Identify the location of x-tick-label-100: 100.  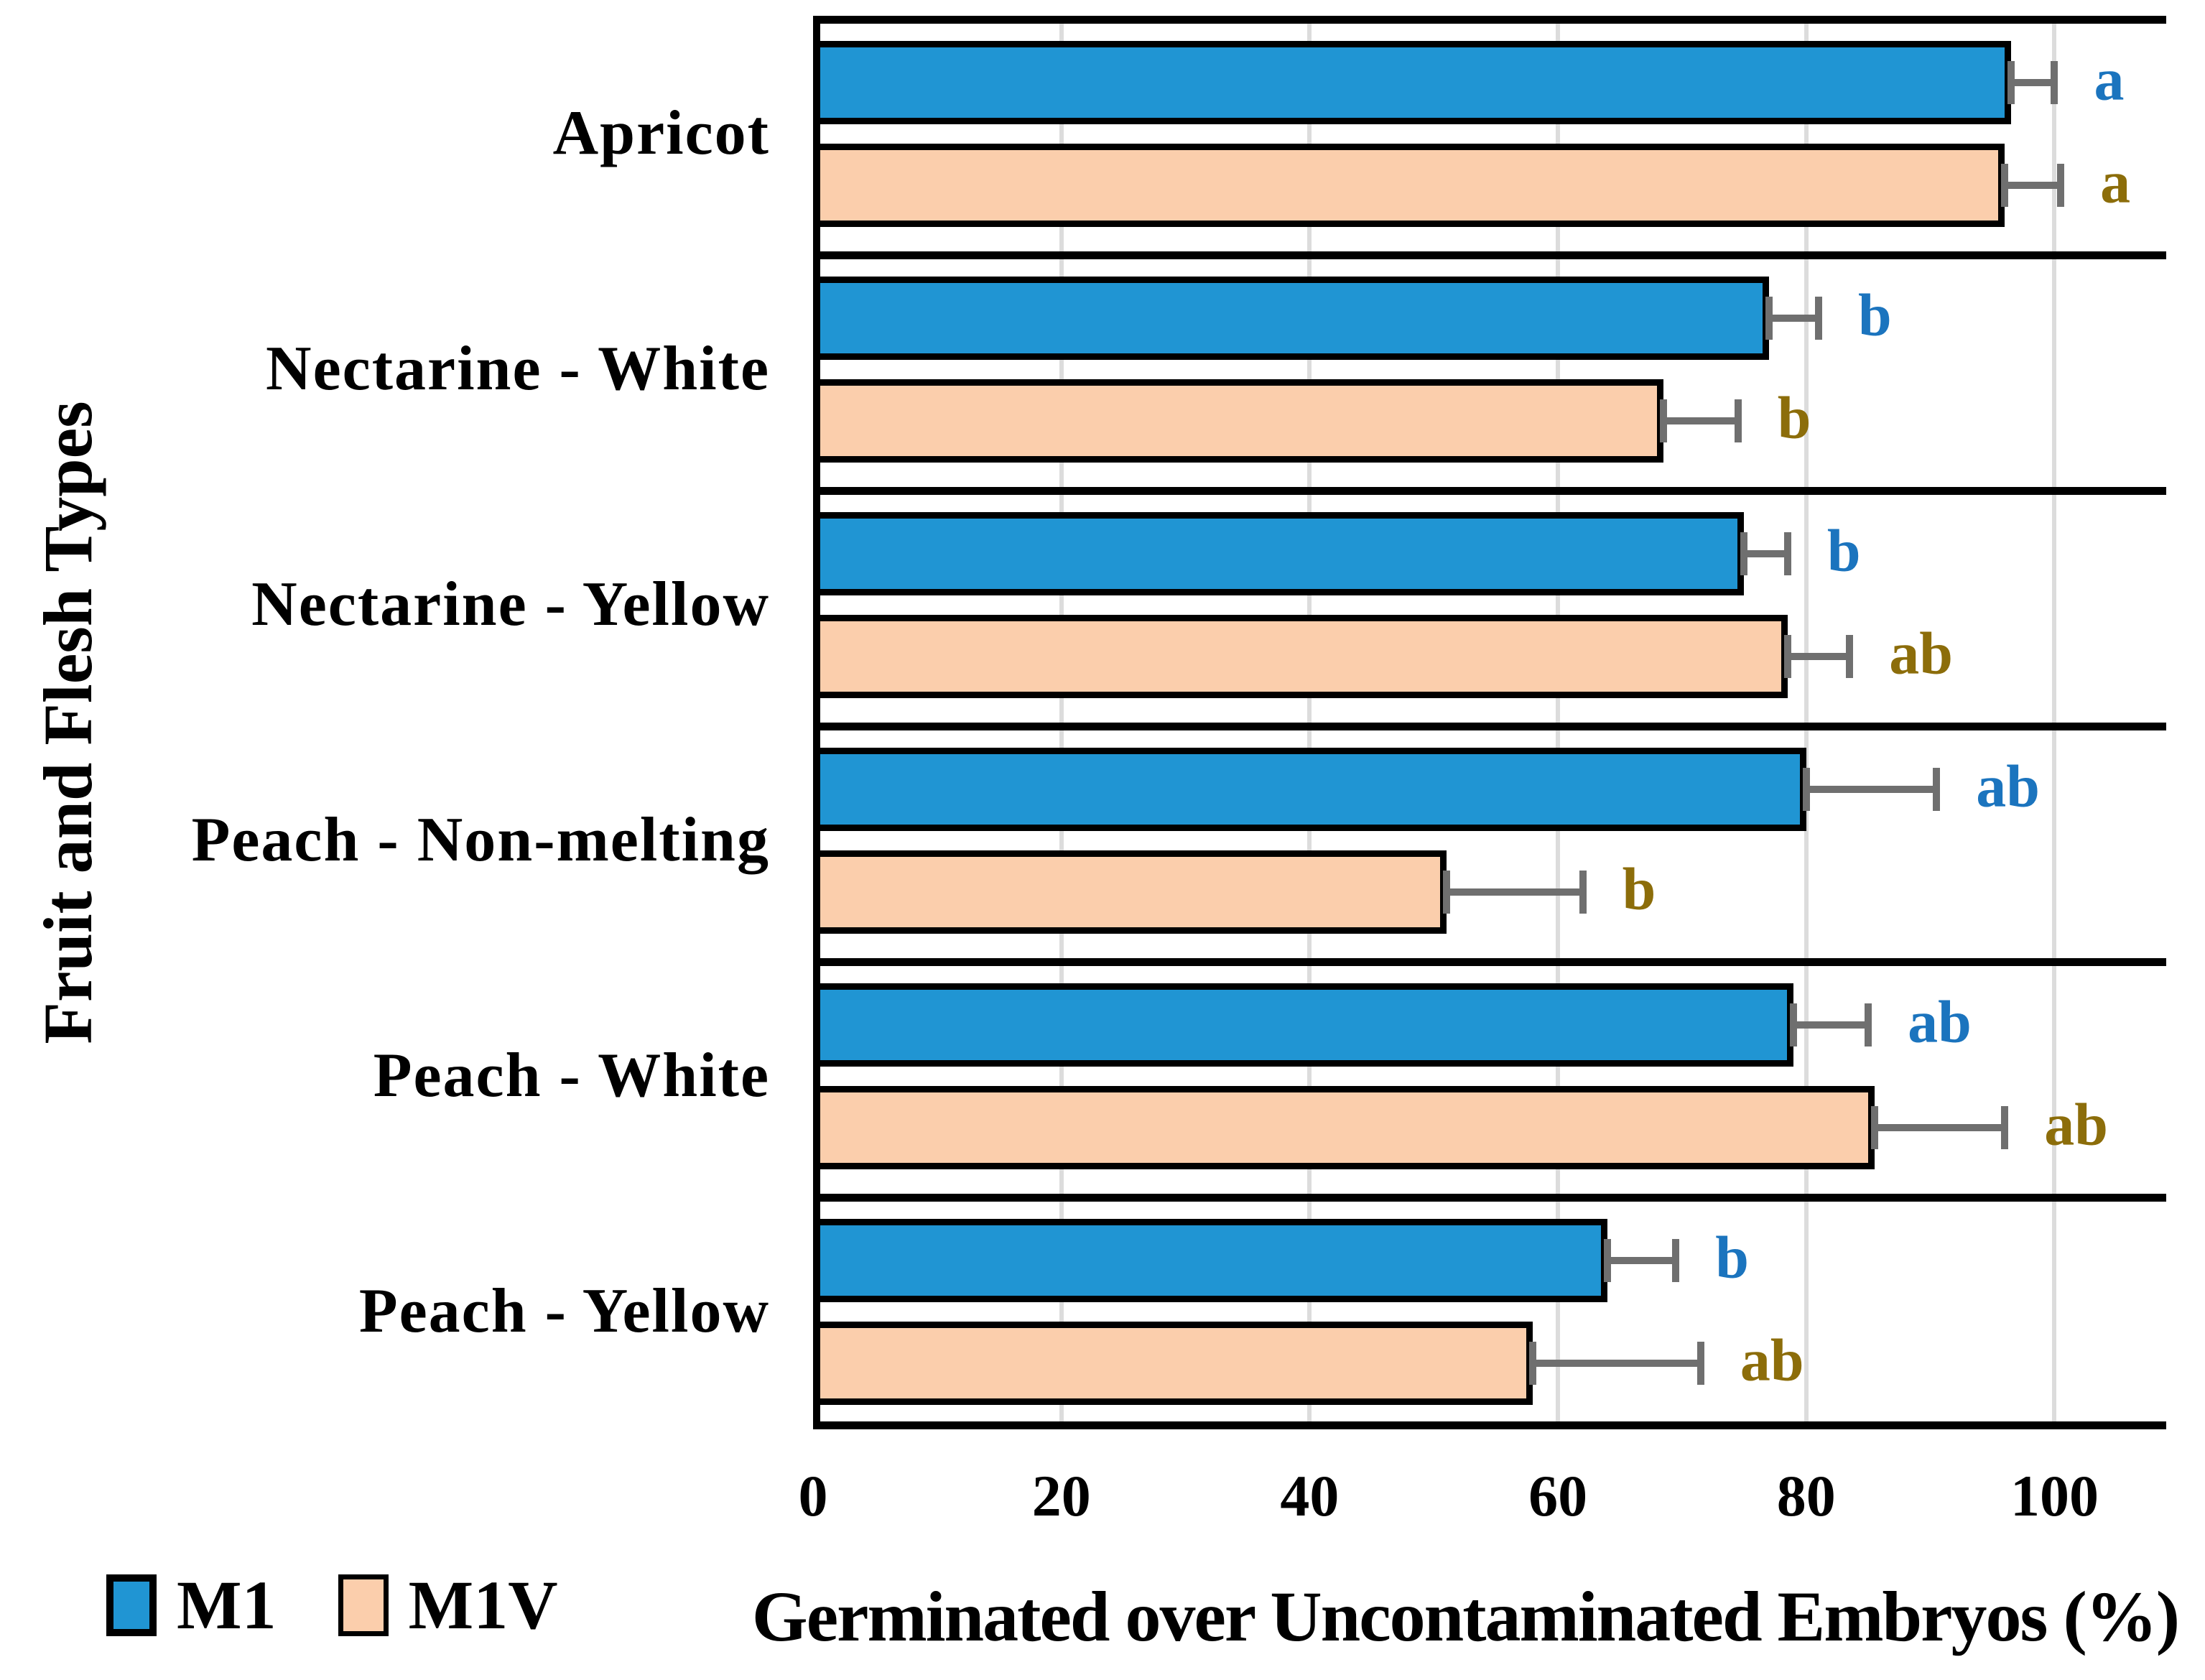
(2054, 1495).